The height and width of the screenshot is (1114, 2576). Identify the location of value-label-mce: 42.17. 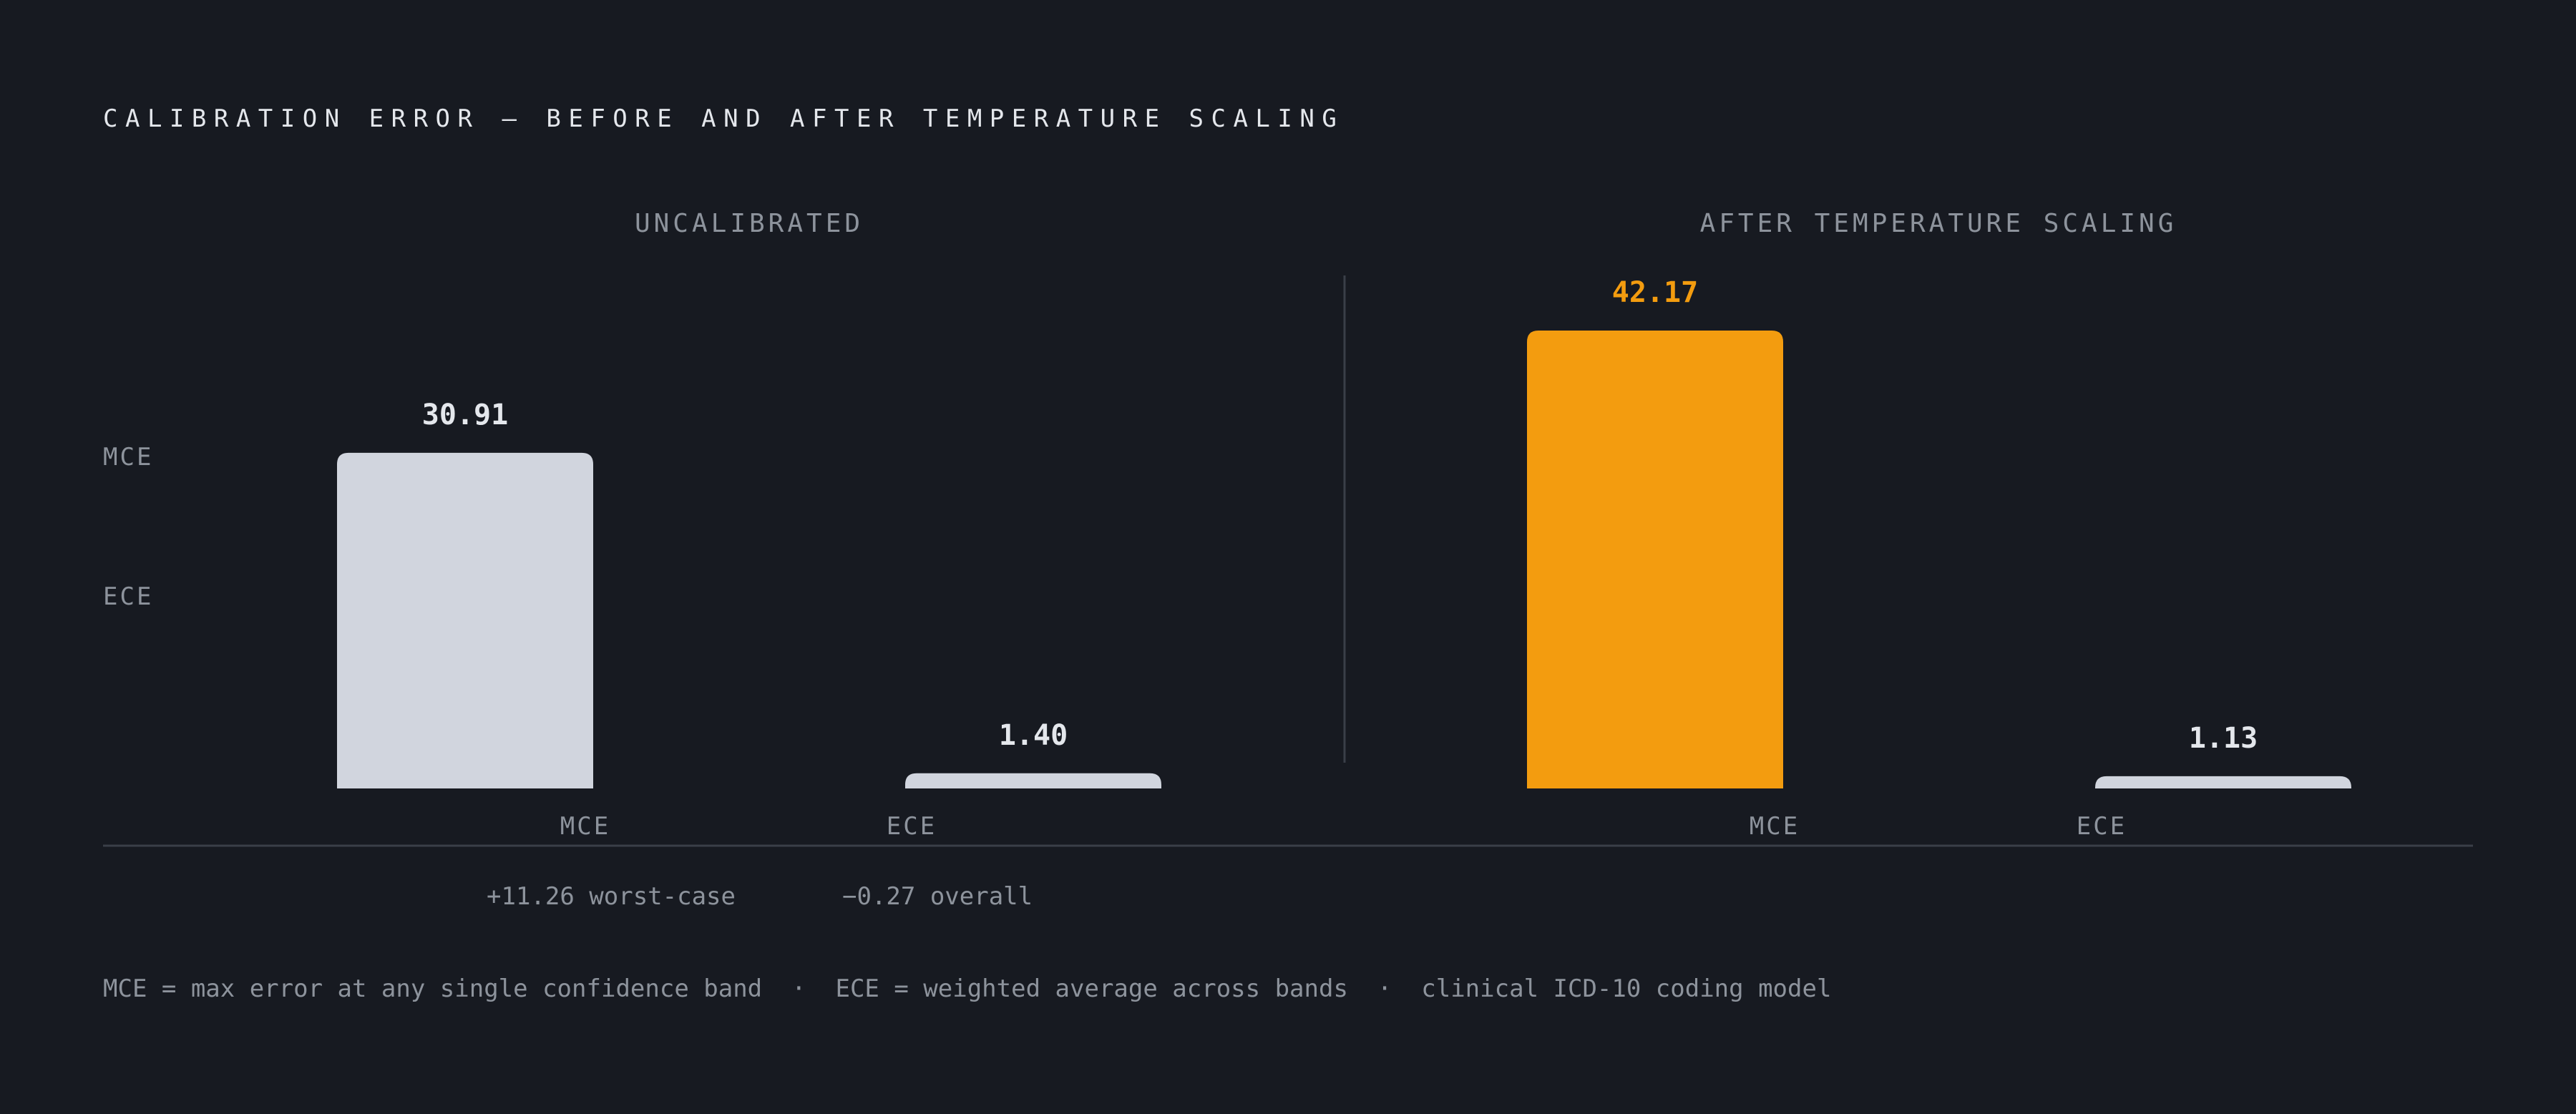
(1655, 292).